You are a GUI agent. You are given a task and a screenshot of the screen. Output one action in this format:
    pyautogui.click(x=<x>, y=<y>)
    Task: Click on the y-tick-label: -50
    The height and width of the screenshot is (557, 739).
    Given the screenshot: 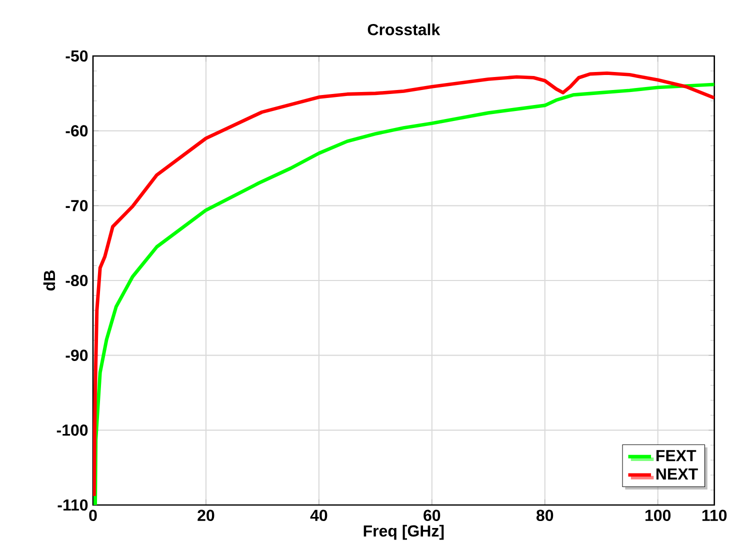 What is the action you would take?
    pyautogui.click(x=77, y=56)
    